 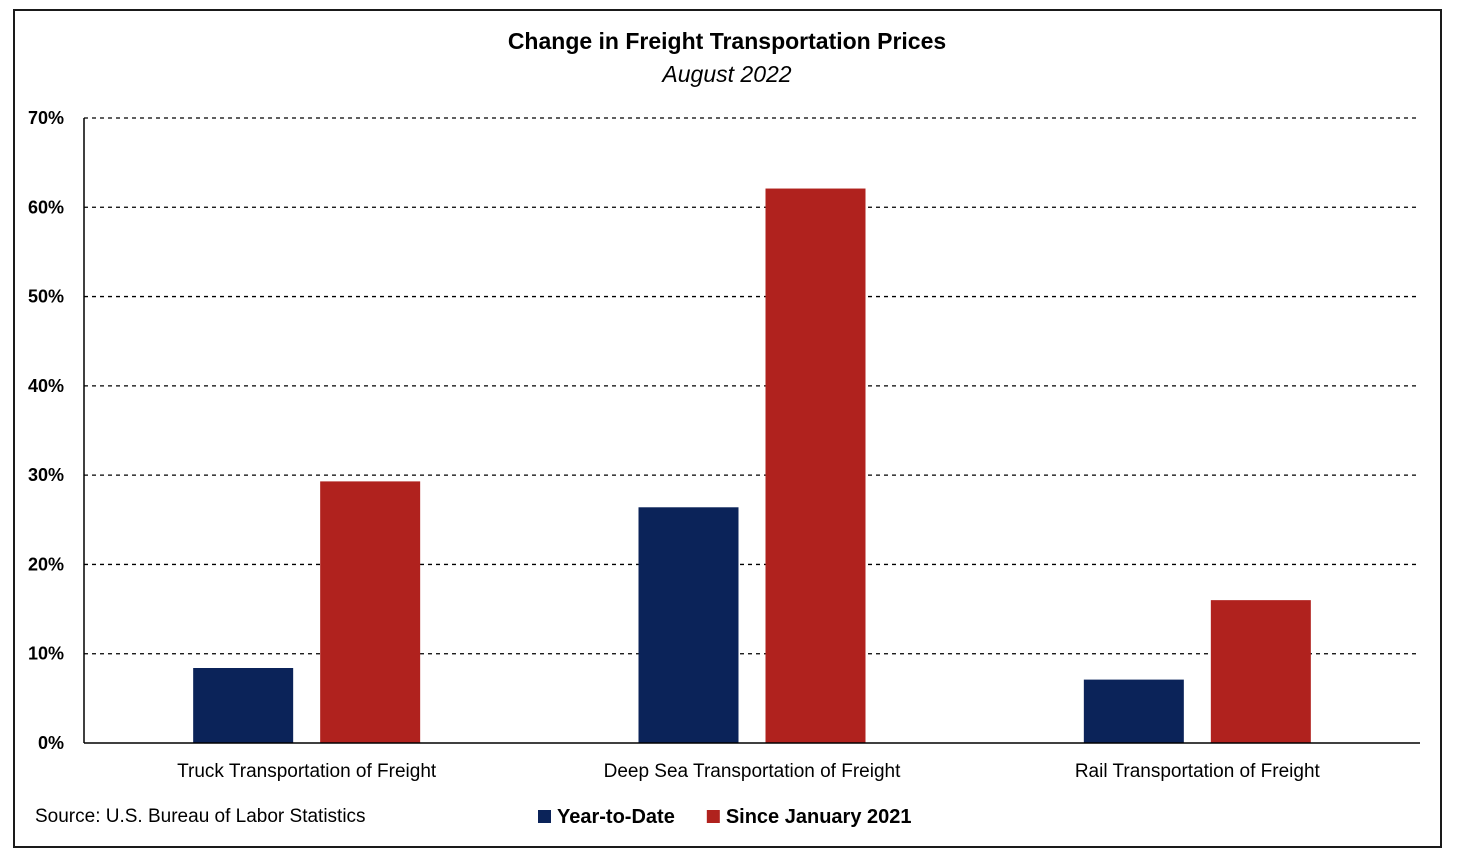 I want to click on chart-title: Change in Freight Transportation Prices, so click(x=727, y=41).